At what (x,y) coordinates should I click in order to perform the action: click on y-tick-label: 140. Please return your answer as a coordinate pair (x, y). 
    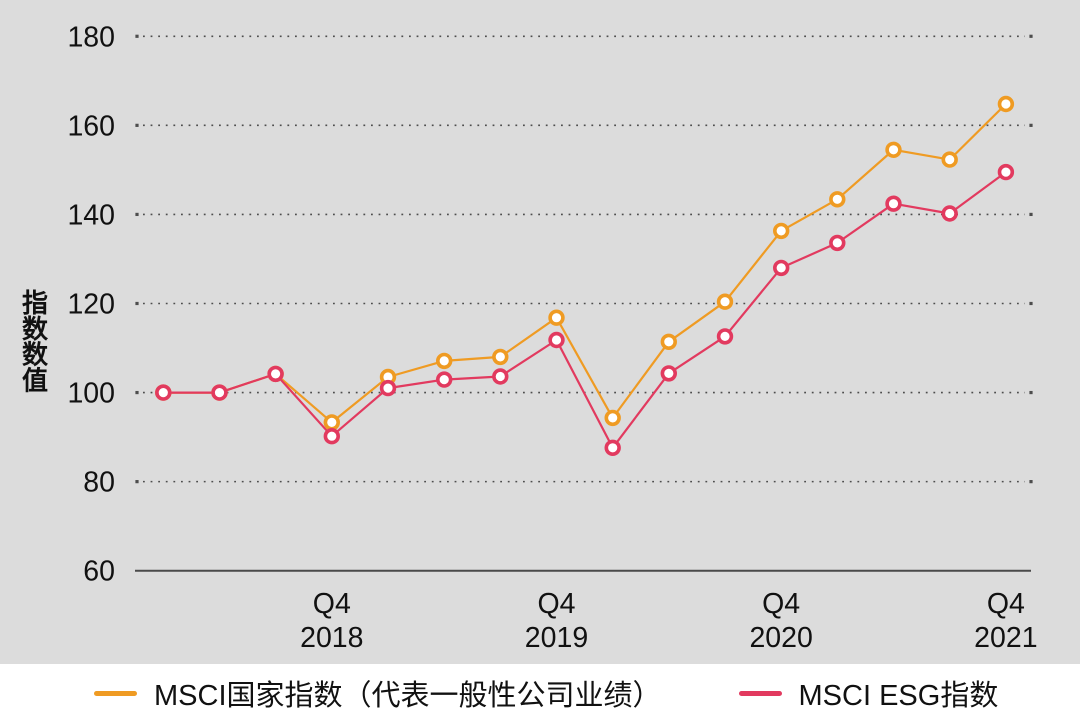
    Looking at the image, I should click on (91, 215).